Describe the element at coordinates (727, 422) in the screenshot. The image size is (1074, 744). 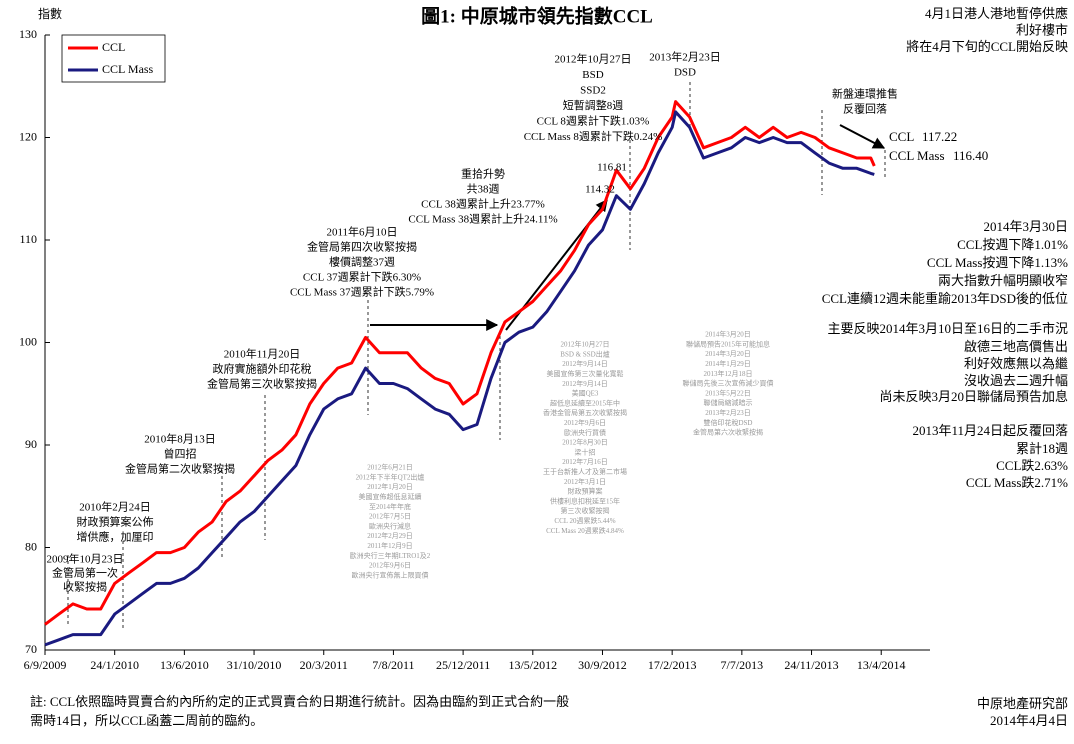
I see `background-note: 雙倍印花稅DSD` at that location.